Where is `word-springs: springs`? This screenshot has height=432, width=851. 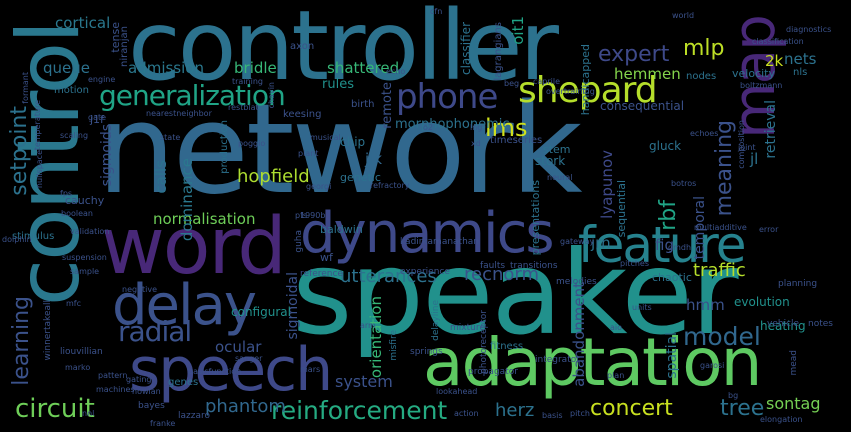 word-springs: springs is located at coordinates (426, 352).